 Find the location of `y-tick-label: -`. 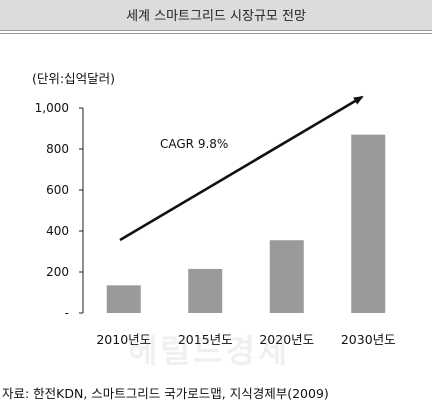

y-tick-label: - is located at coordinates (67, 313).